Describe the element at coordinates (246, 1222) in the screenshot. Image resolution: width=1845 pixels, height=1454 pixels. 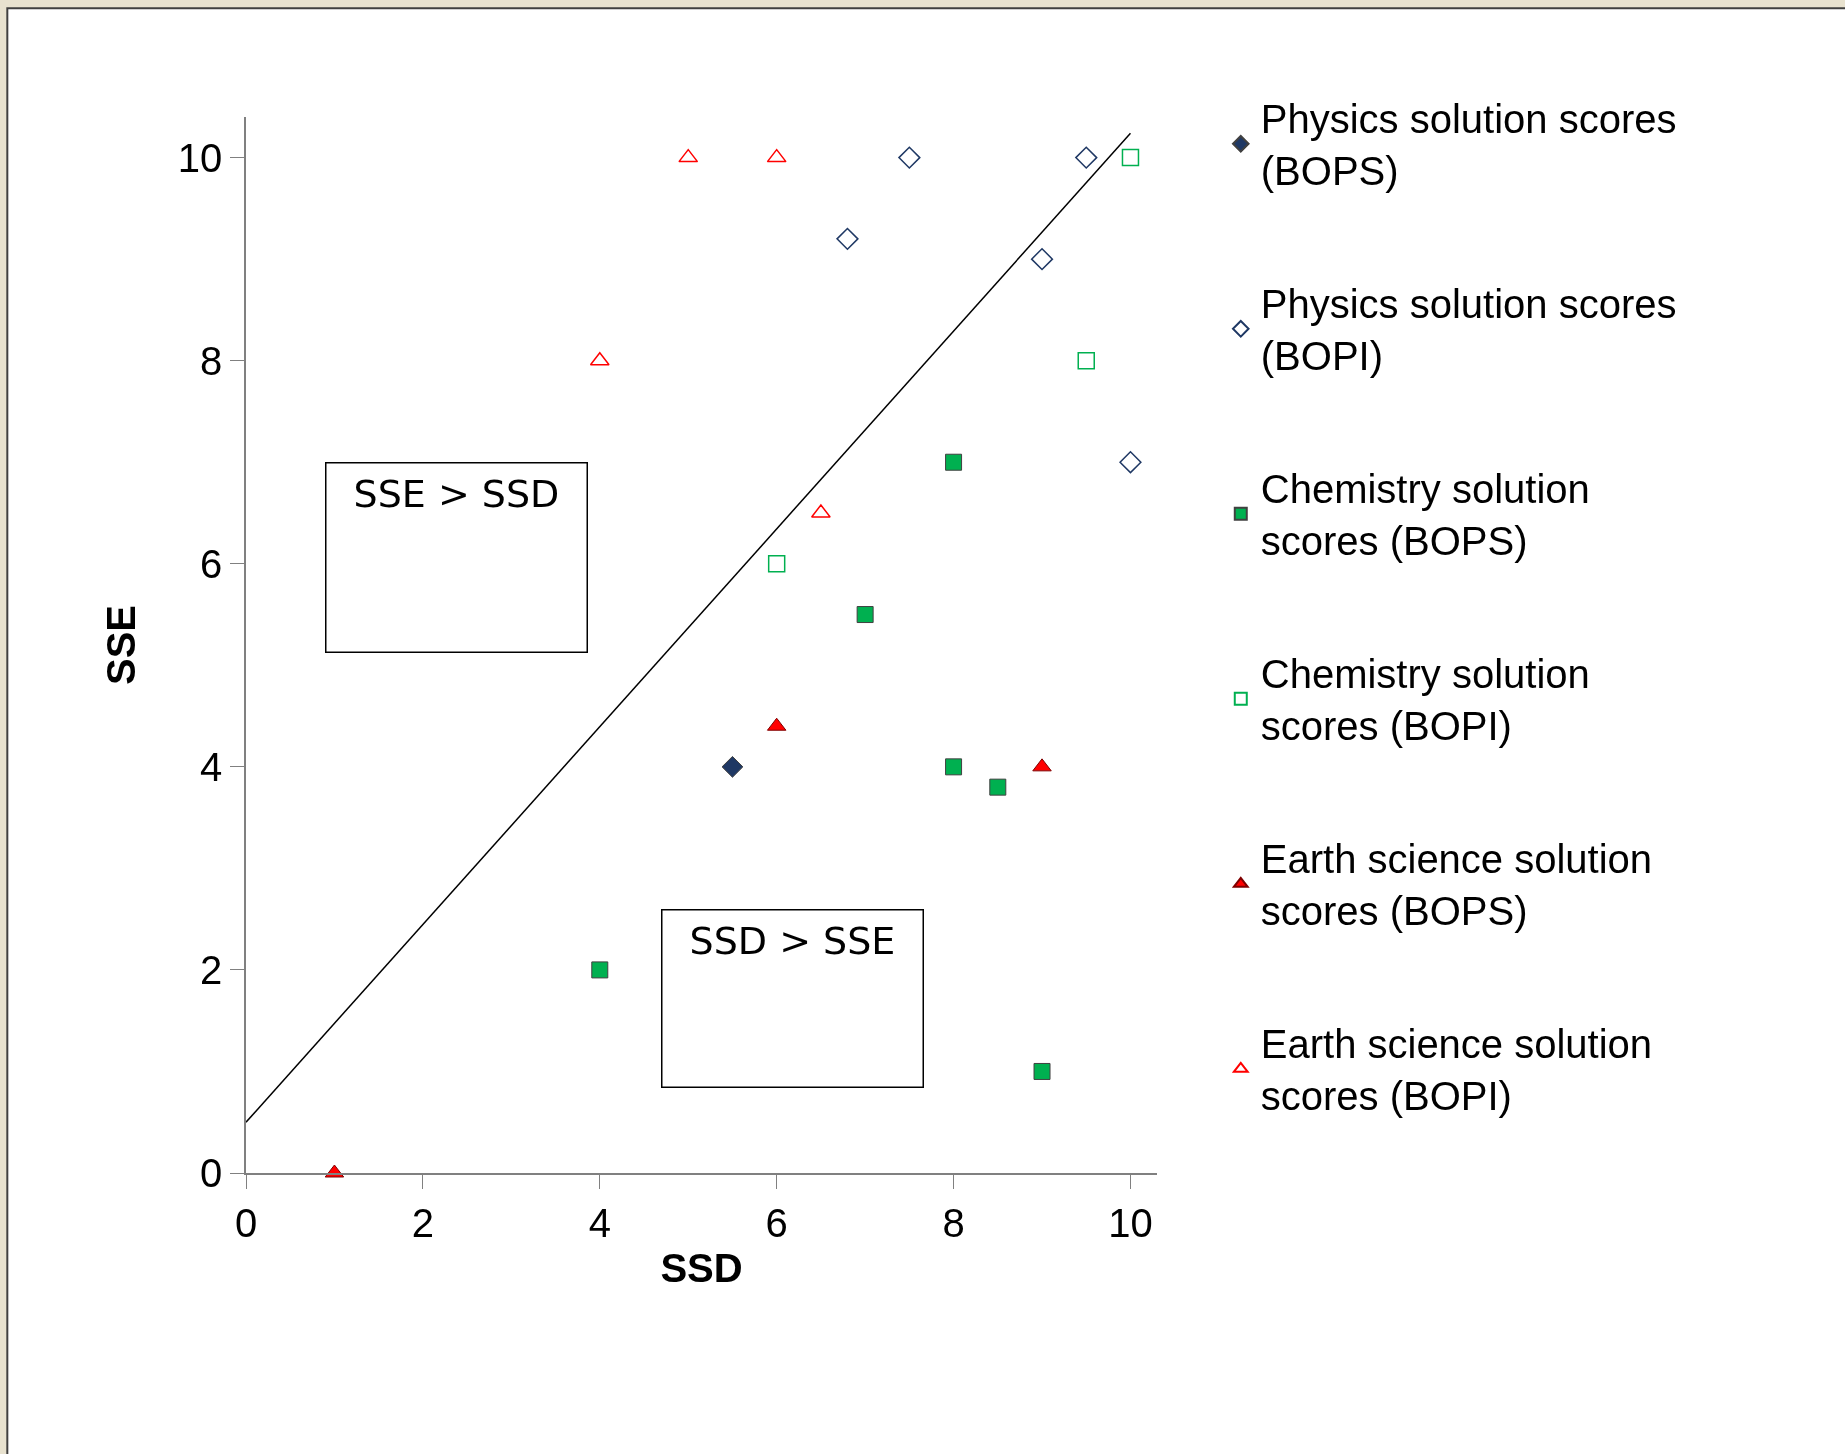
I see `x-tick-label: 0` at that location.